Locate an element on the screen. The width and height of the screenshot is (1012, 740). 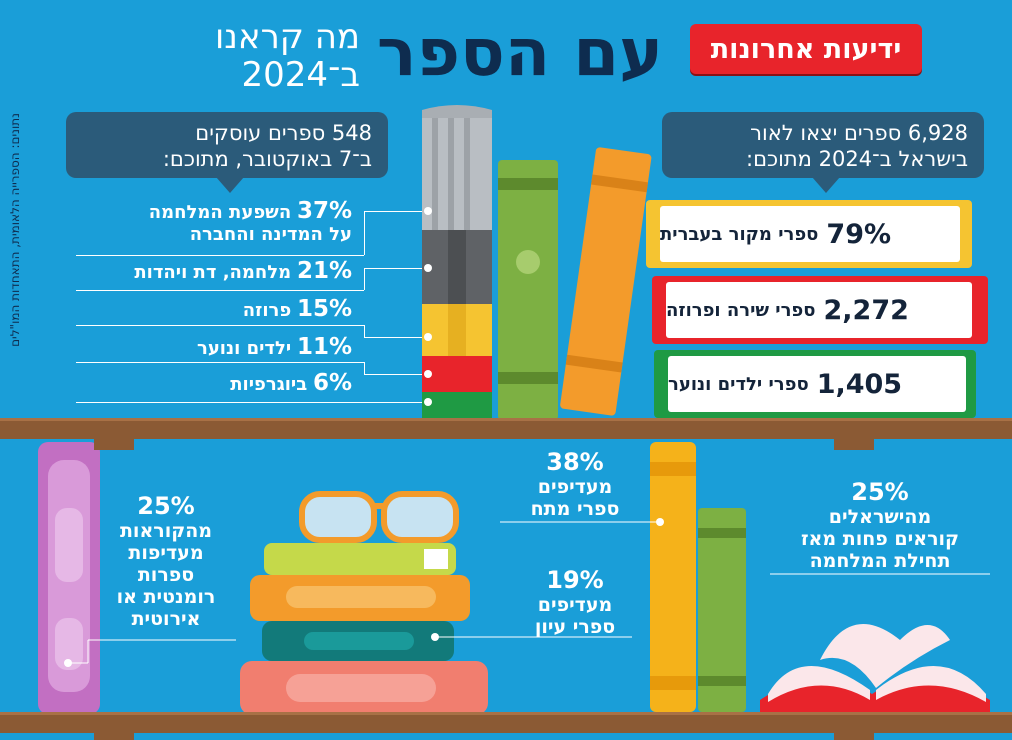
book-label: ספרי ילדים ונוער is located at coordinates (738, 384).